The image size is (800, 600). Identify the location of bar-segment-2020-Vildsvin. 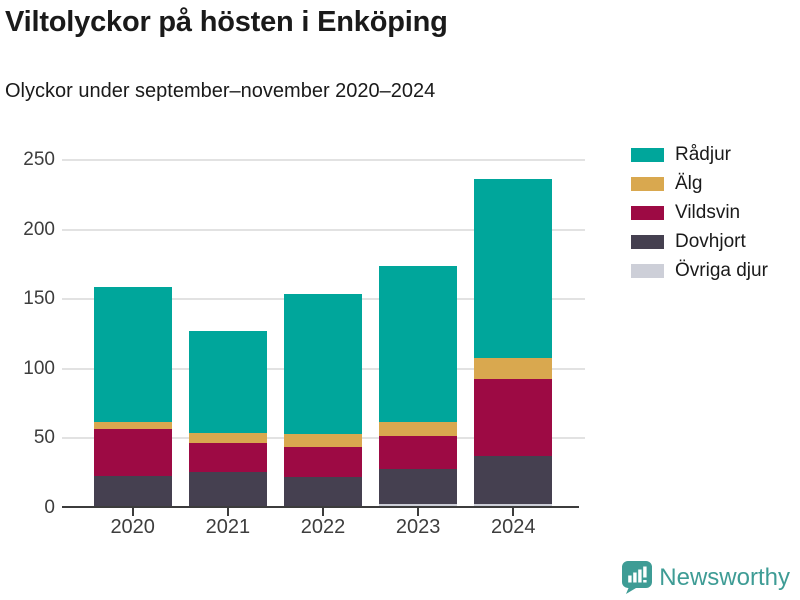
(132, 452).